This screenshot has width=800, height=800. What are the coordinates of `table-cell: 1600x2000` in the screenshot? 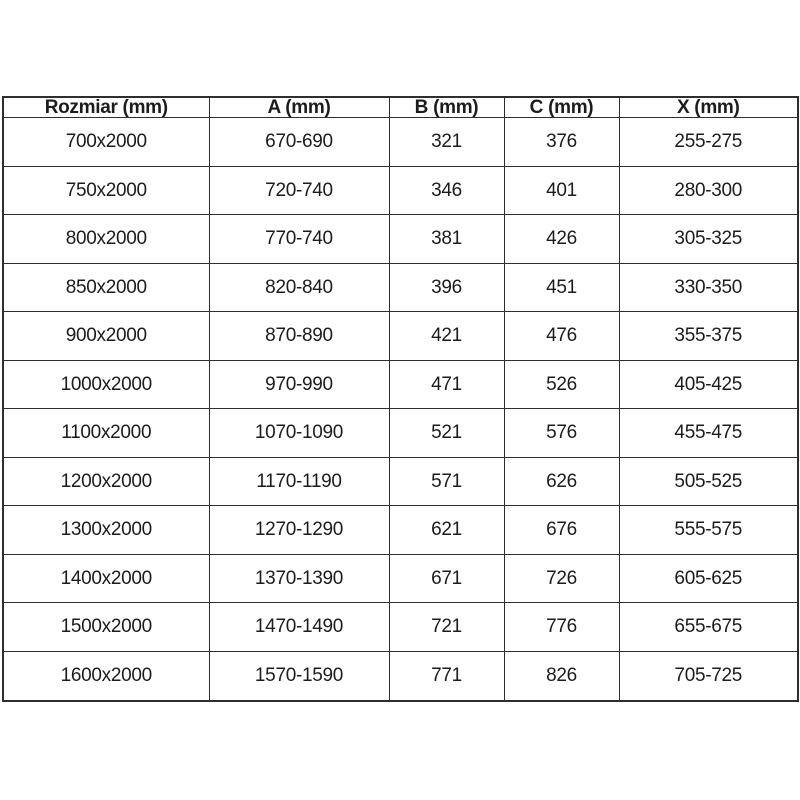 It's located at (106, 676).